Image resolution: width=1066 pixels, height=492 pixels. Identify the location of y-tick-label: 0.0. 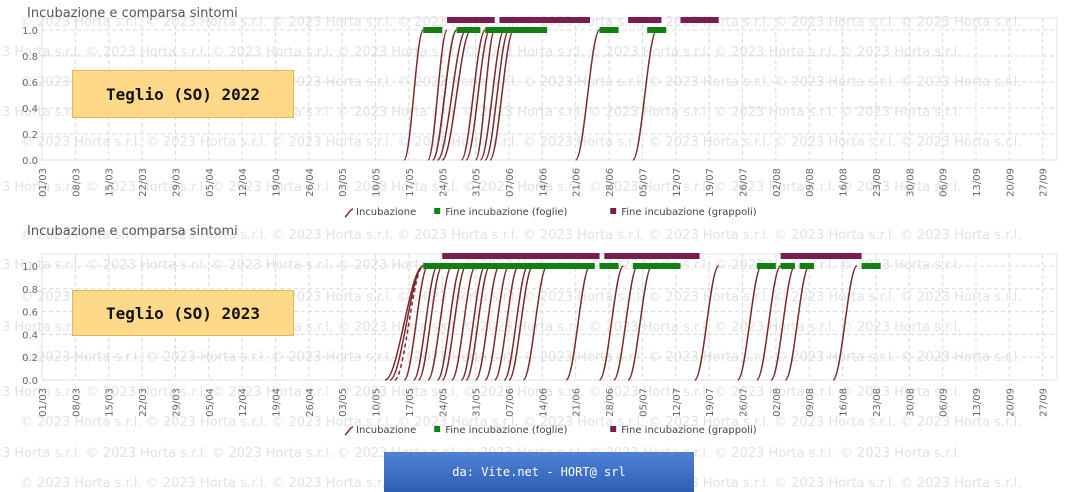
(30, 381).